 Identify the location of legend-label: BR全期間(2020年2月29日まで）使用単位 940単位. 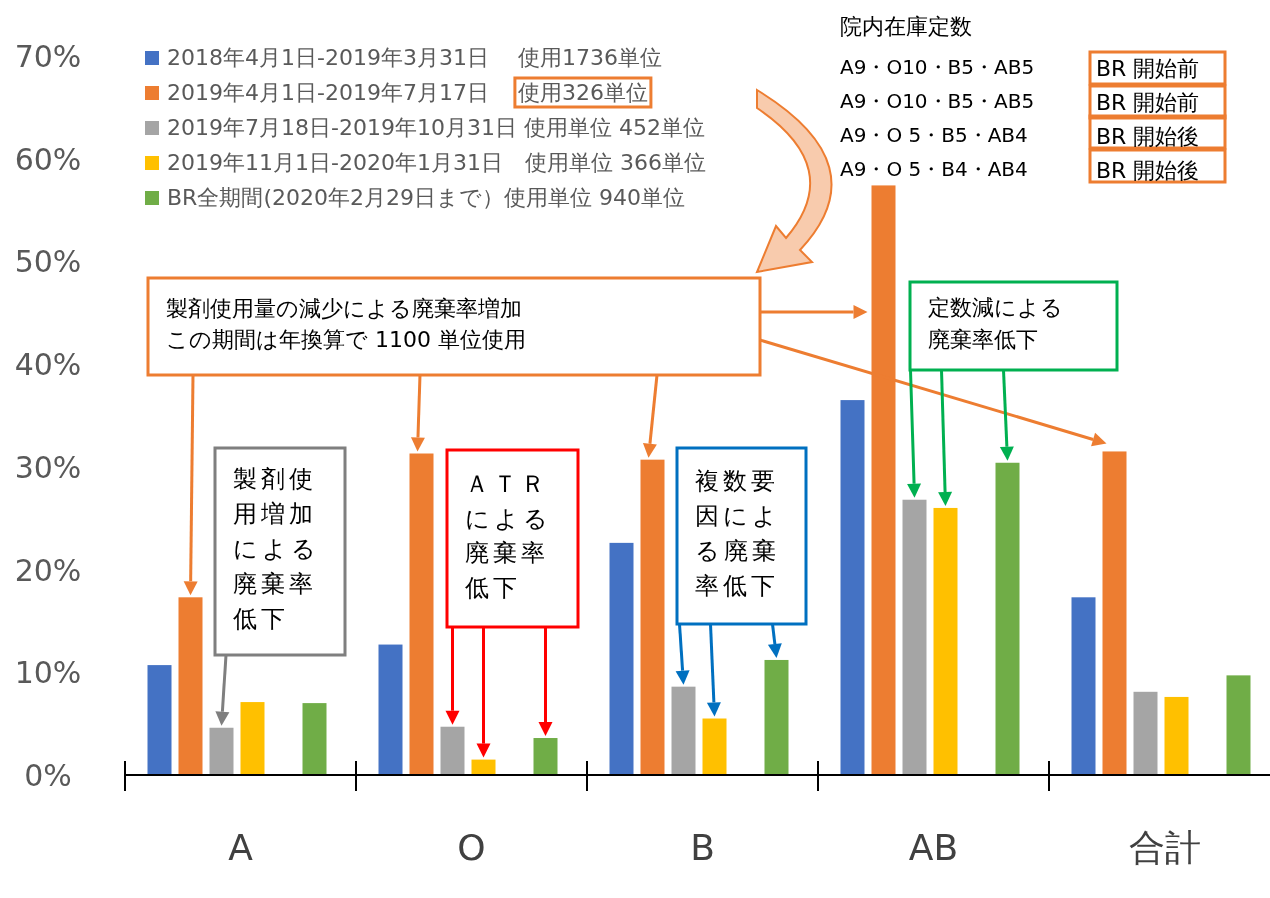
(426, 197).